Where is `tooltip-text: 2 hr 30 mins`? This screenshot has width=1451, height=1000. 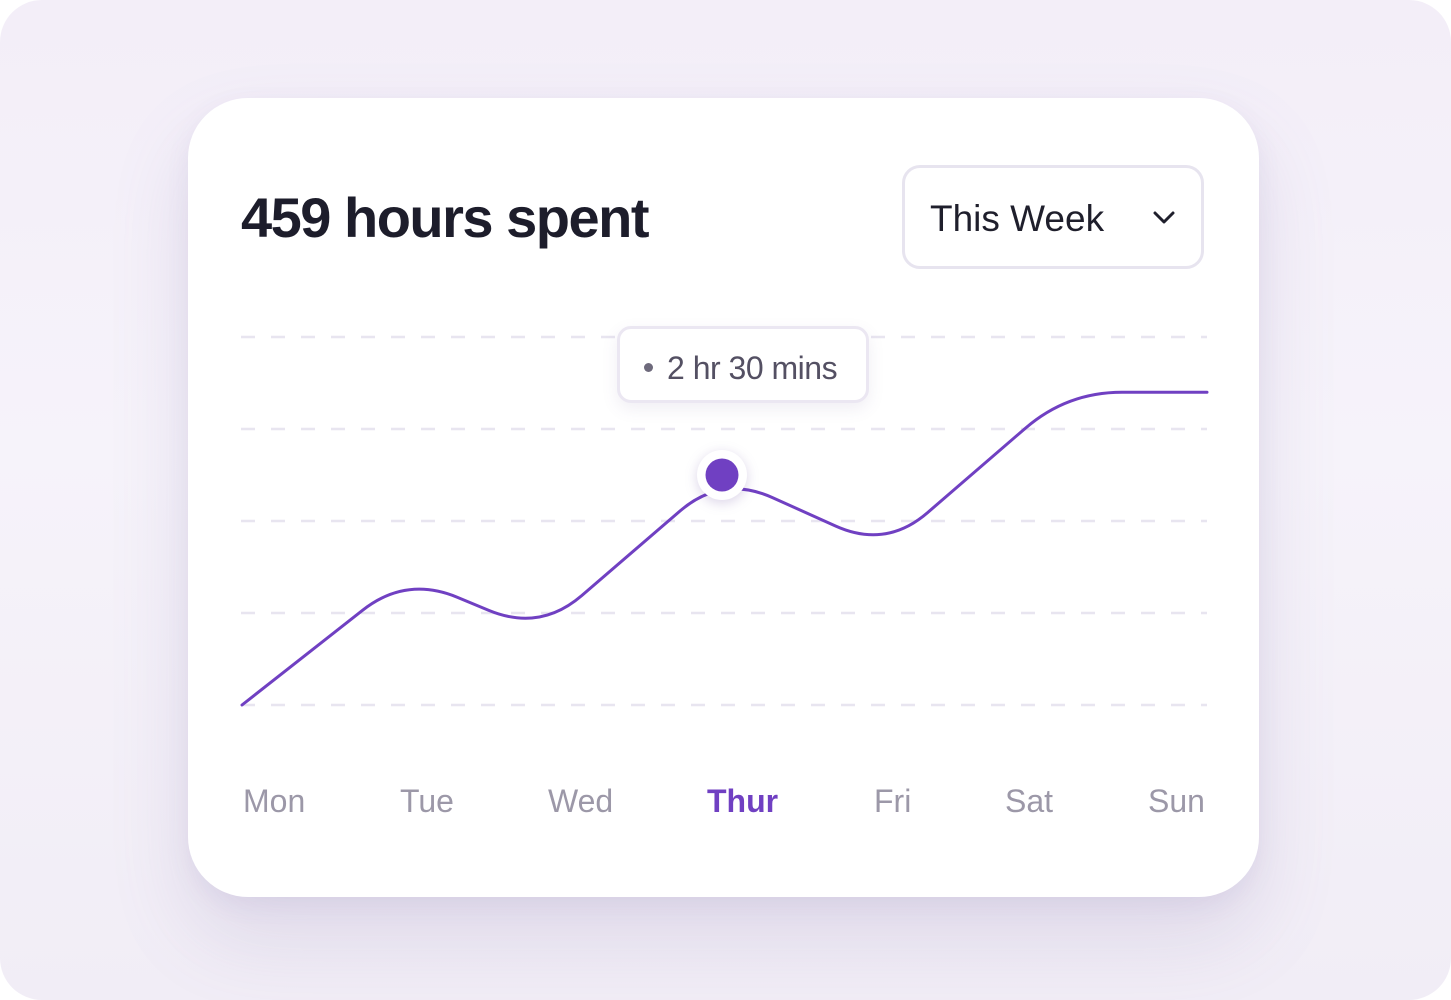 tooltip-text: 2 hr 30 mins is located at coordinates (752, 368).